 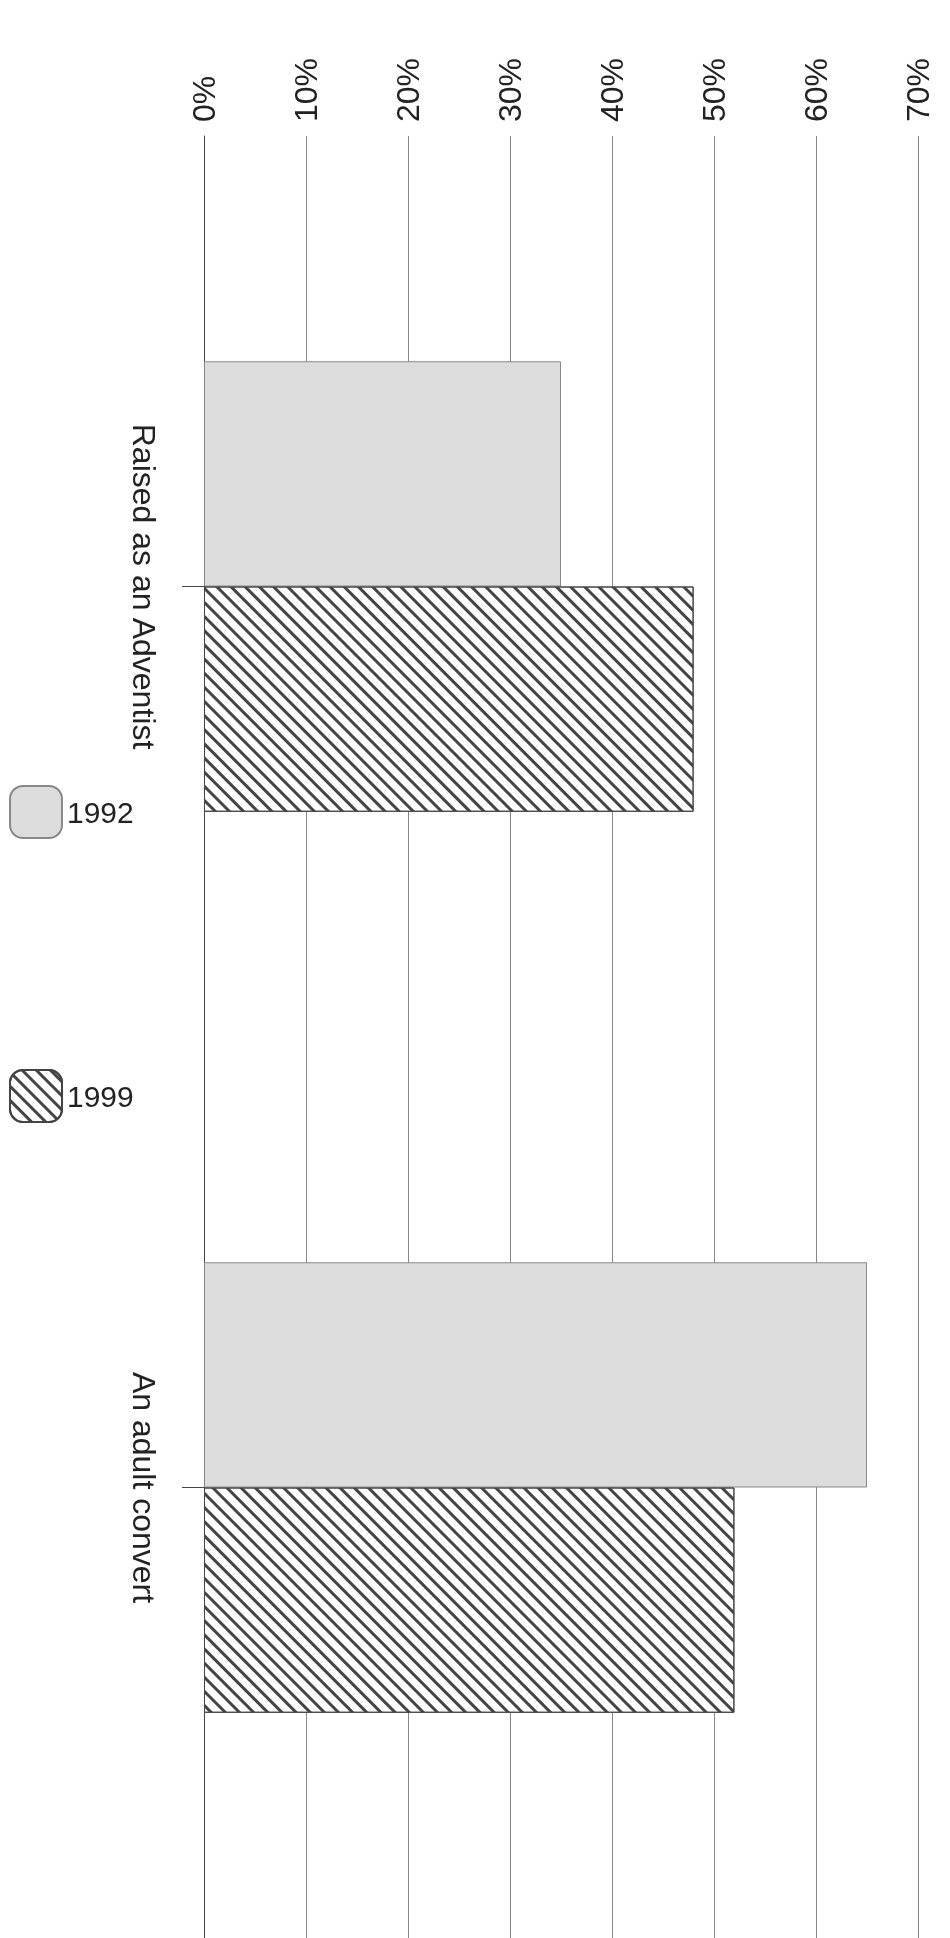 I want to click on x-tick-label: 50%, so click(x=714, y=89).